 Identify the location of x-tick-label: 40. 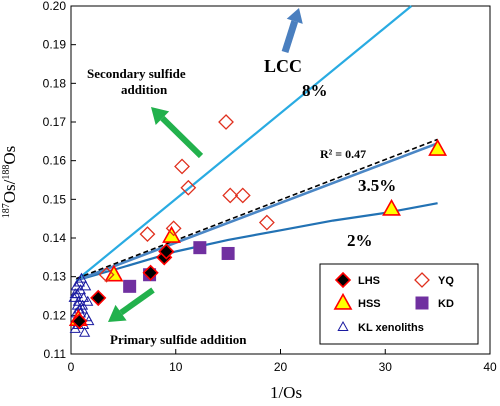
(490, 367).